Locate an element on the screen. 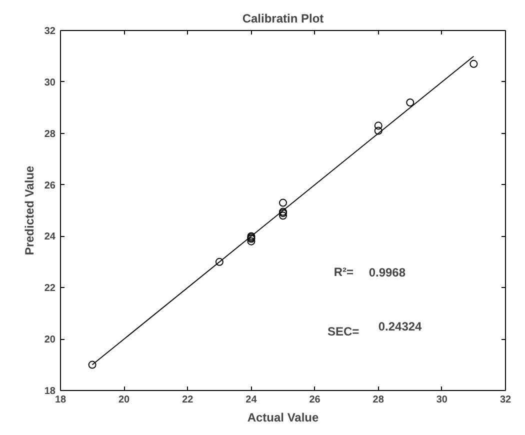 Image resolution: width=525 pixels, height=435 pixels. x-tick-label: 22 is located at coordinates (188, 400).